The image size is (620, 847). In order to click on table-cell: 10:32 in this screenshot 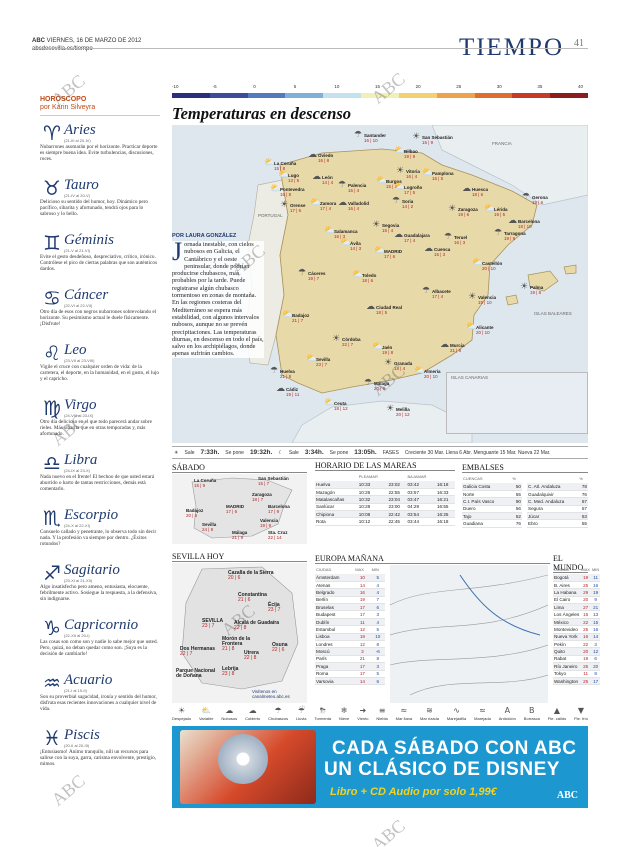, I will do `click(372, 499)`.